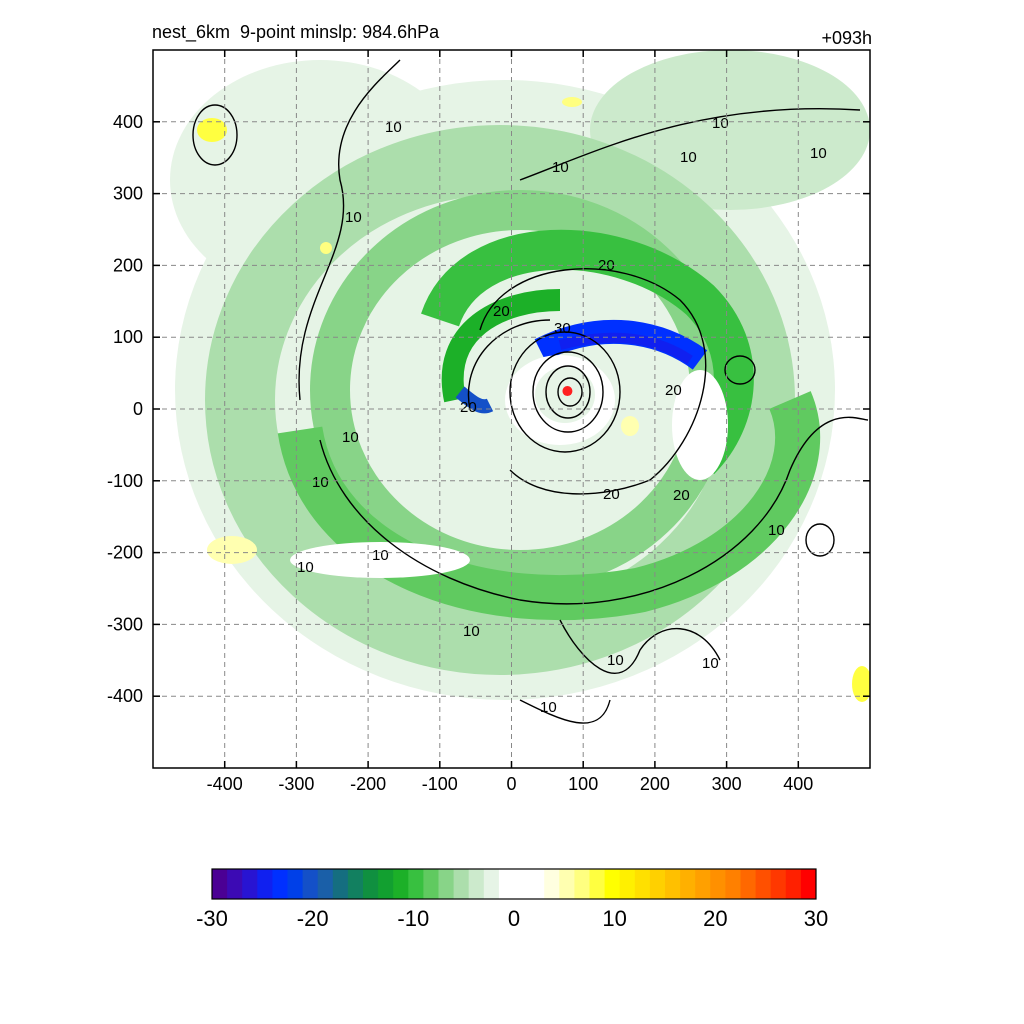 The width and height of the screenshot is (1024, 1024). I want to click on x-tick-label: -100, so click(440, 784).